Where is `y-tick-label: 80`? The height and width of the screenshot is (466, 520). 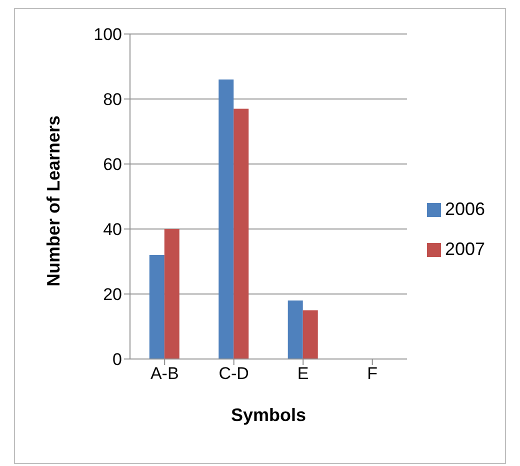
y-tick-label: 80 is located at coordinates (112, 100).